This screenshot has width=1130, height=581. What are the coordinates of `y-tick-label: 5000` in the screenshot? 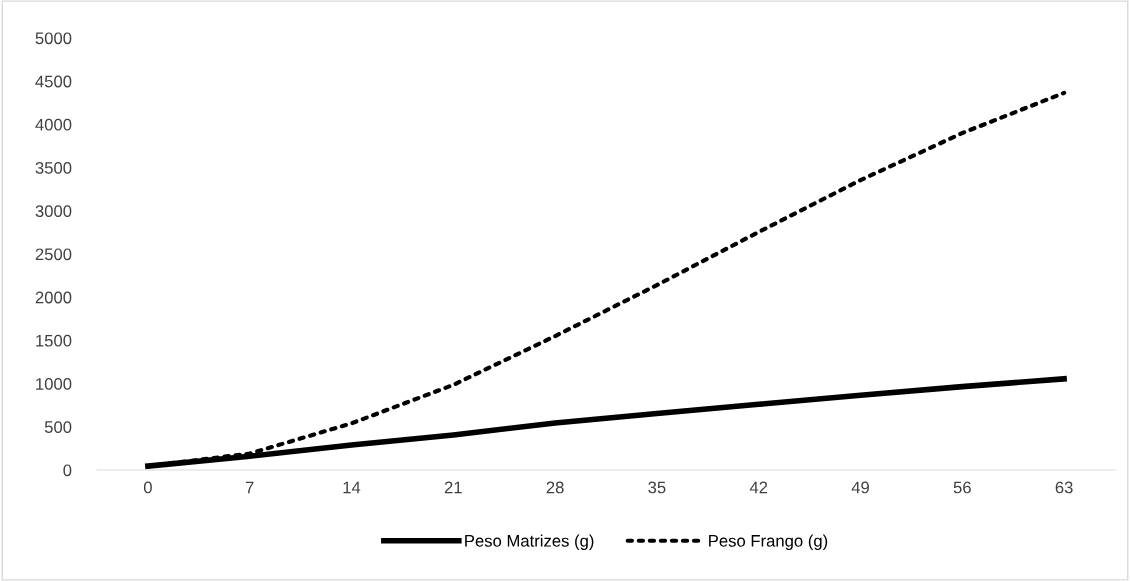 It's located at (53, 38).